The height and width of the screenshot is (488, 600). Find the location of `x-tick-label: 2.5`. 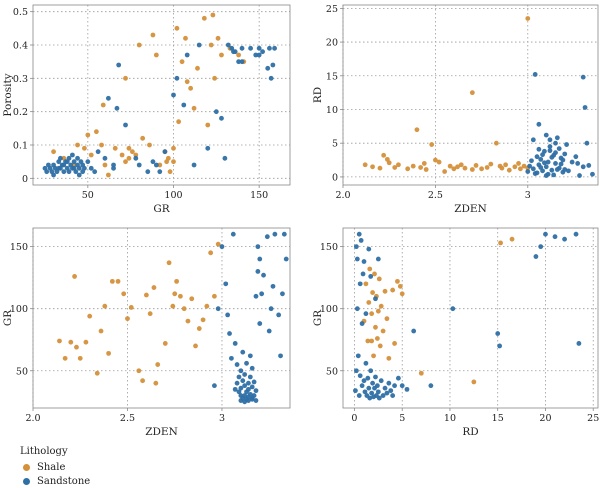

x-tick-label: 2.5 is located at coordinates (435, 195).